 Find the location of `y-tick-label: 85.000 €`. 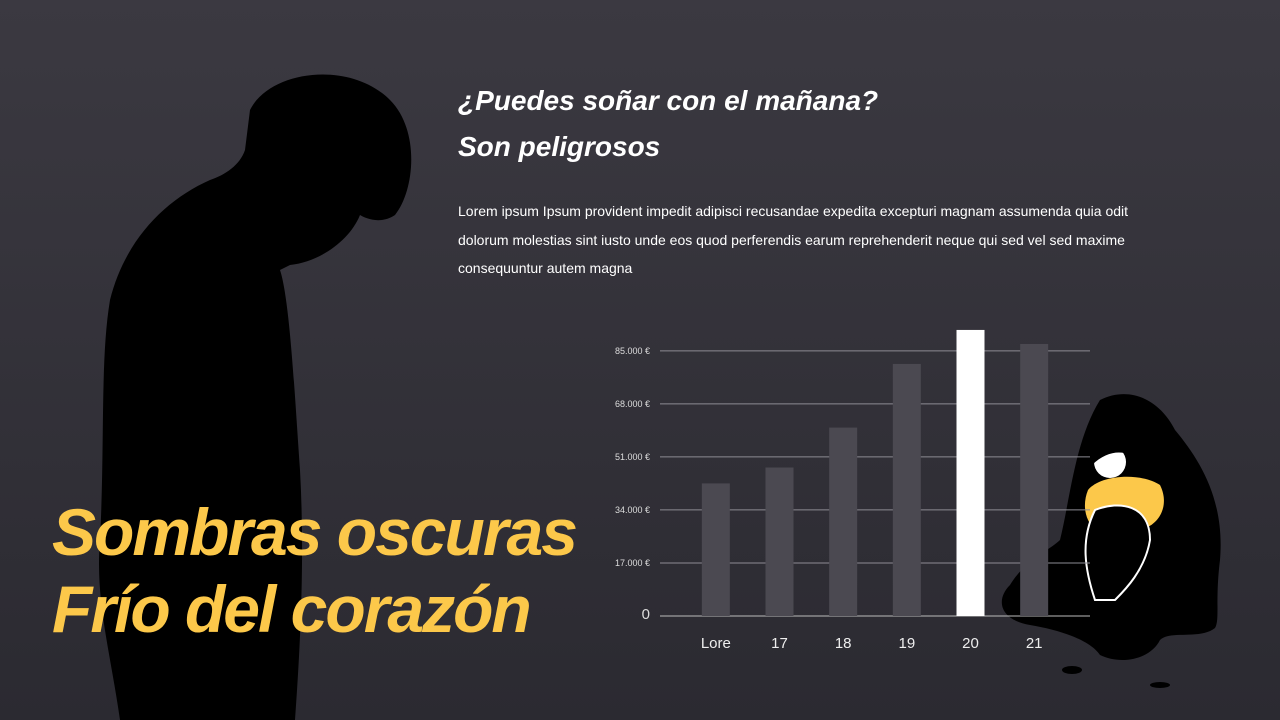

y-tick-label: 85.000 € is located at coordinates (632, 351).